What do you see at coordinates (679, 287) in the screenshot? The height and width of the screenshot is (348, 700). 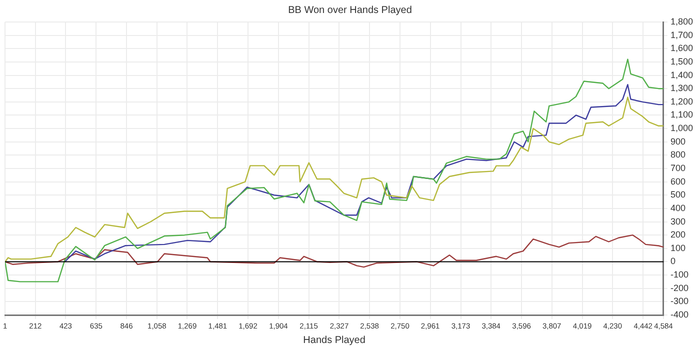 I see `y-tick-label: -200` at bounding box center [679, 287].